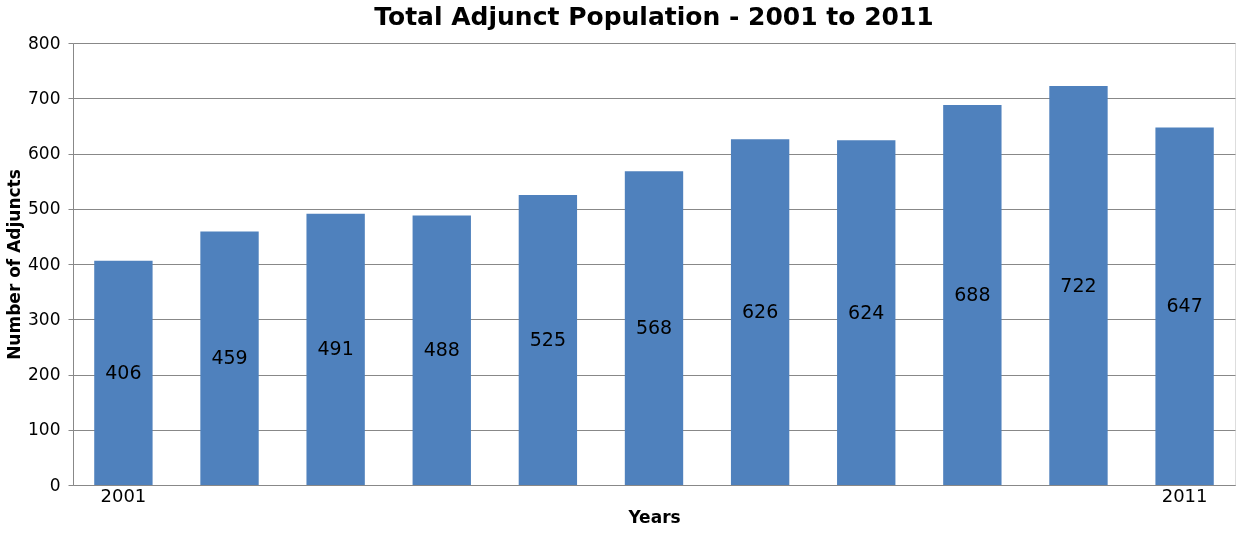  Describe the element at coordinates (44, 208) in the screenshot. I see `y-tick-label: 500` at that location.